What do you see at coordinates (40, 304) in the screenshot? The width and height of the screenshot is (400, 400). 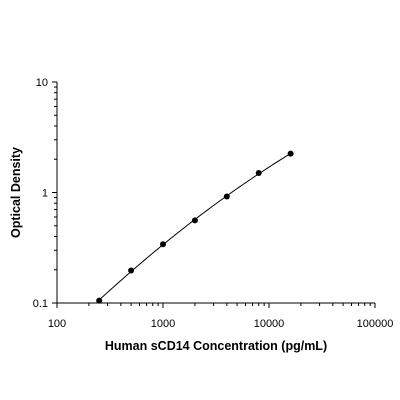 I see `y-tick-label: 0.1` at bounding box center [40, 304].